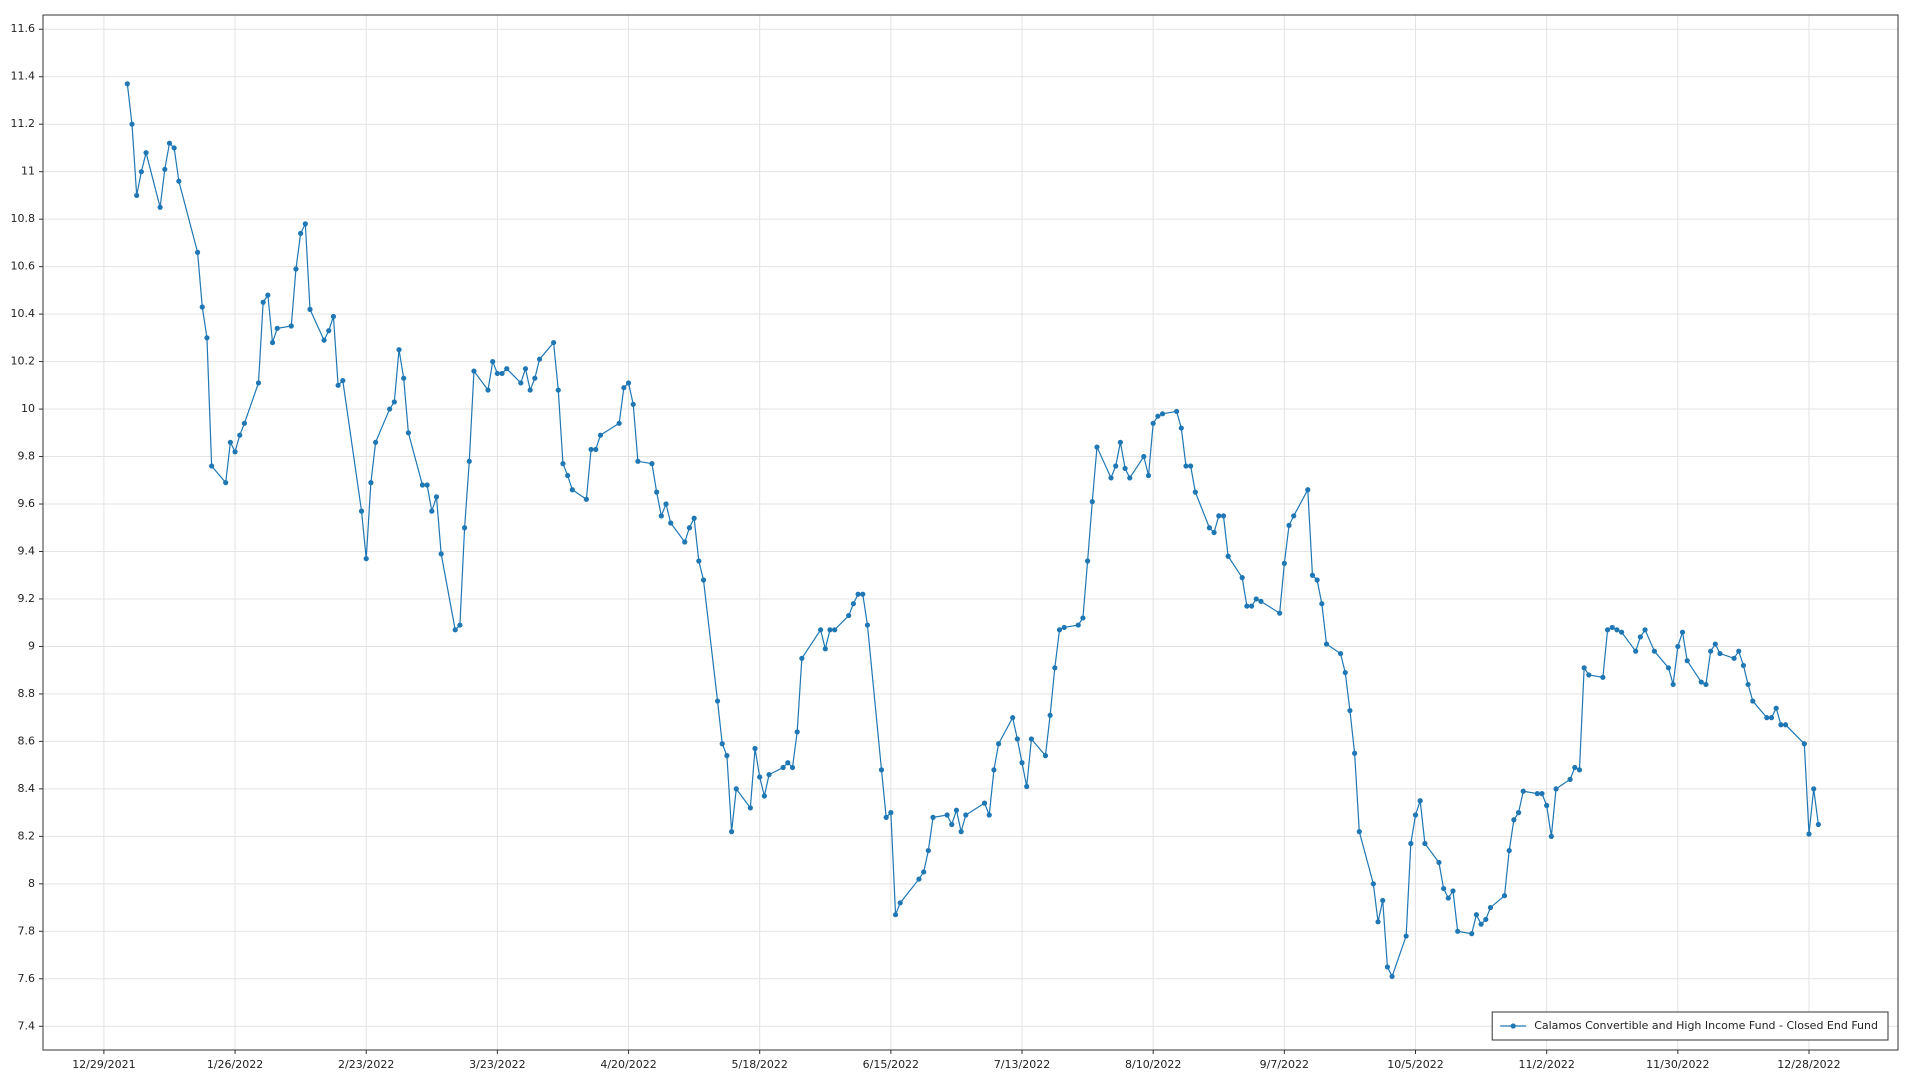  What do you see at coordinates (23, 123) in the screenshot?
I see `y-tick-label: 11.2` at bounding box center [23, 123].